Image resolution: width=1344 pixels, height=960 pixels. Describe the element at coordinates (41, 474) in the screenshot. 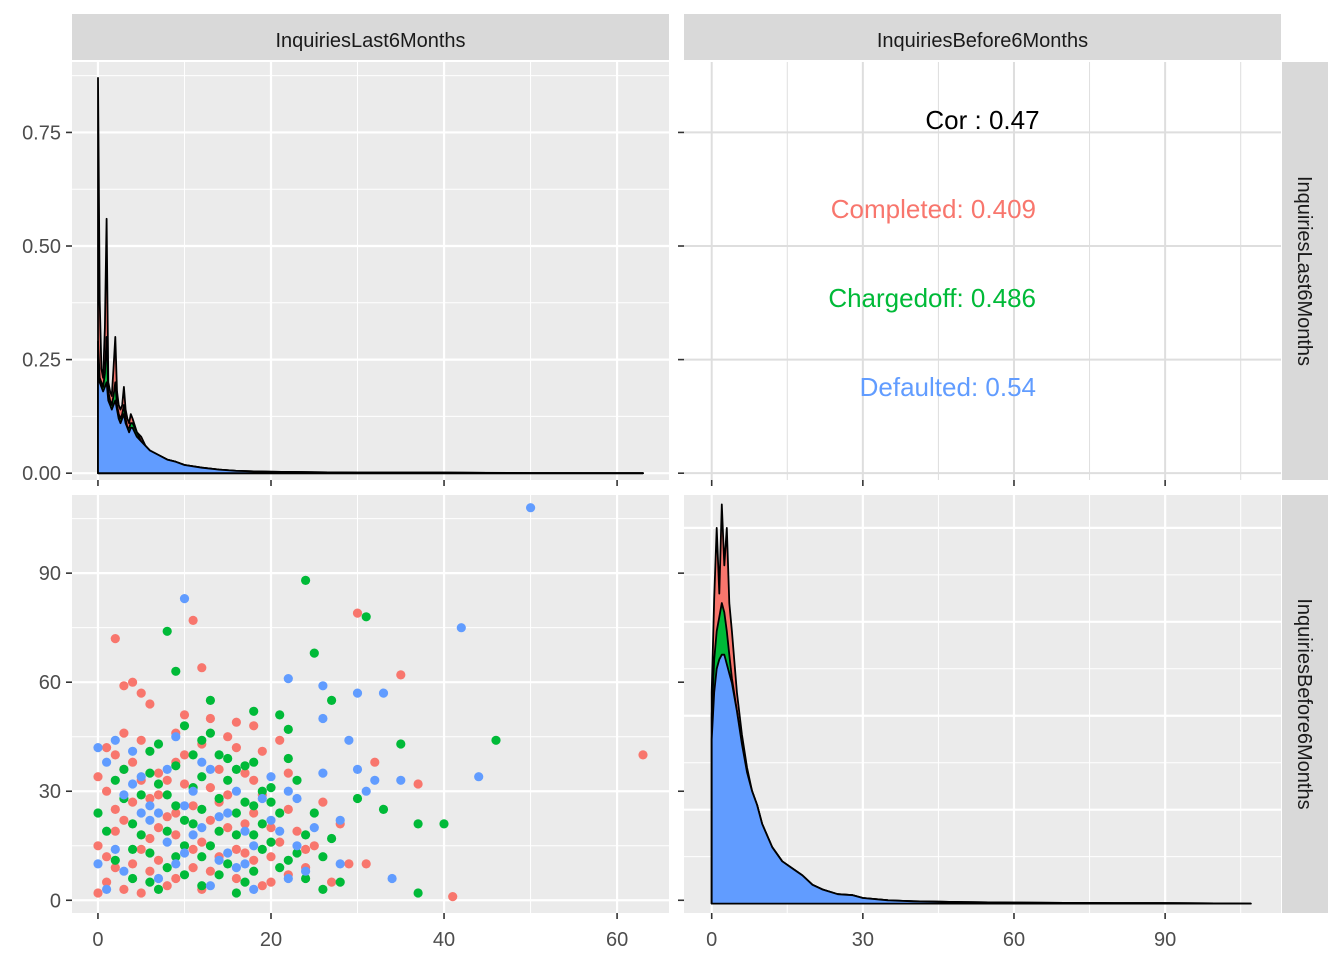

I see `y-tick-label-row1: 0.00` at that location.